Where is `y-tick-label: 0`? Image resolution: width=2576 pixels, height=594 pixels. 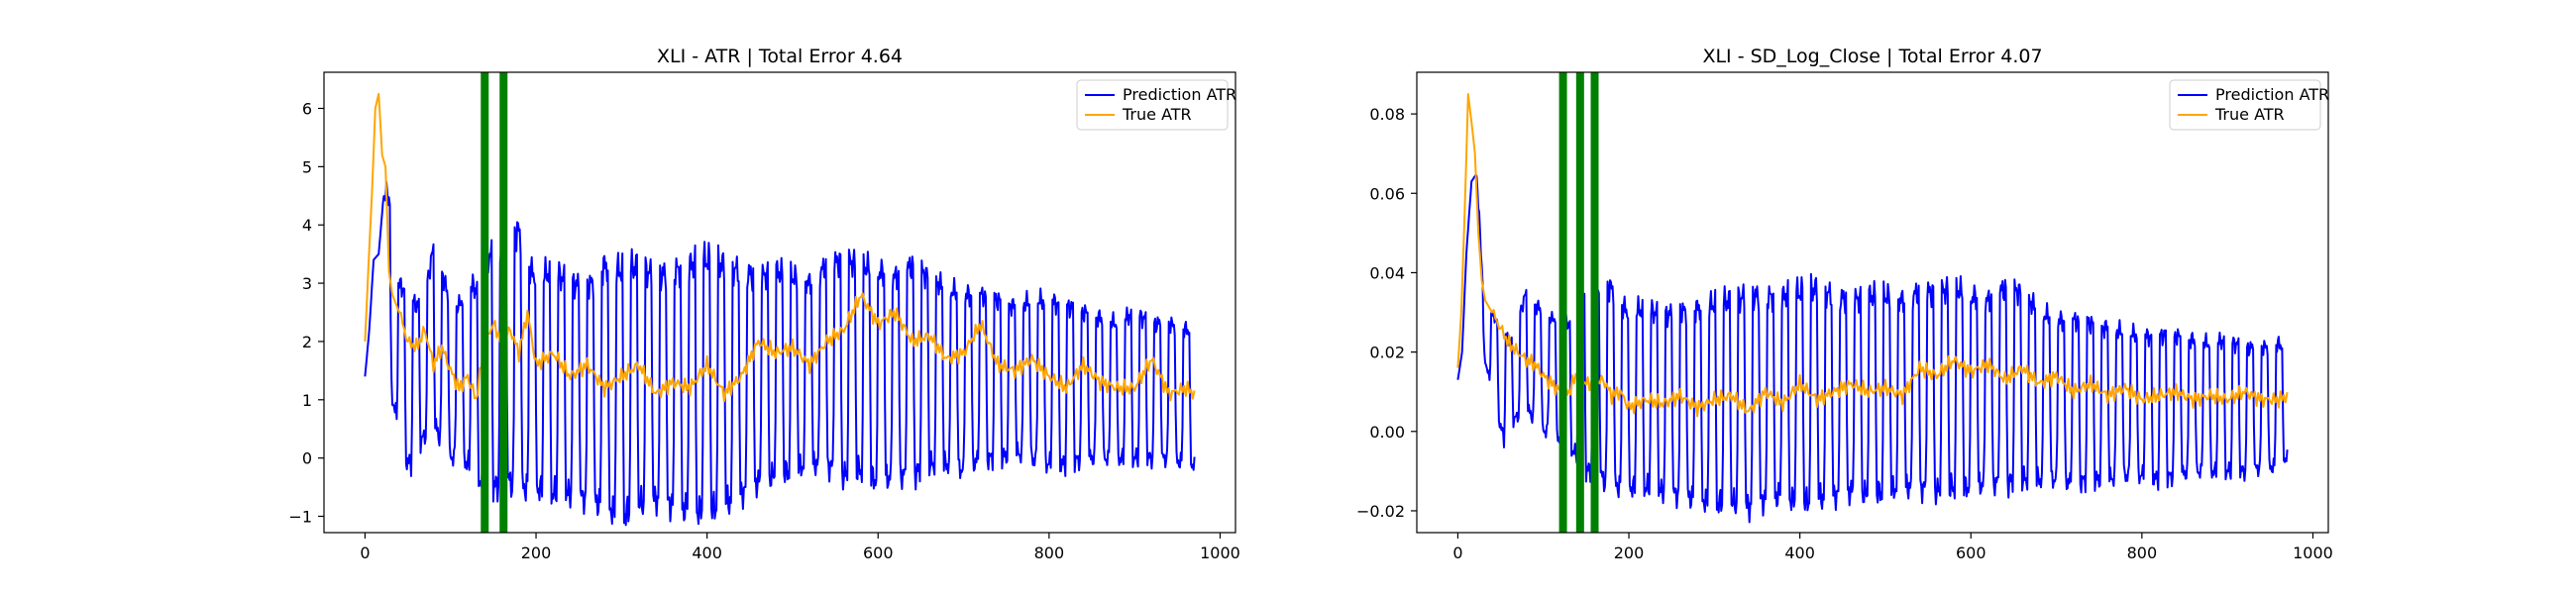 y-tick-label: 0 is located at coordinates (307, 458).